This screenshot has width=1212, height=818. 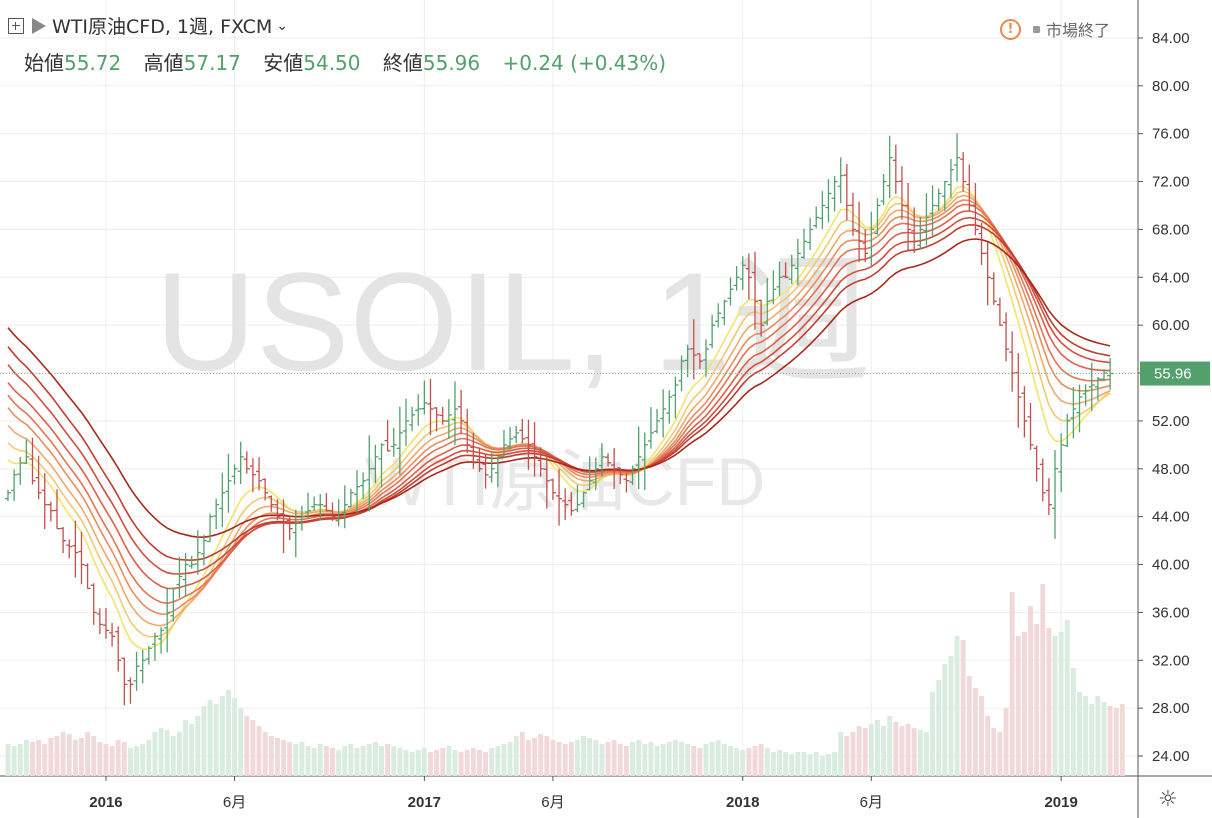 I want to click on expand-icon, so click(x=16, y=25).